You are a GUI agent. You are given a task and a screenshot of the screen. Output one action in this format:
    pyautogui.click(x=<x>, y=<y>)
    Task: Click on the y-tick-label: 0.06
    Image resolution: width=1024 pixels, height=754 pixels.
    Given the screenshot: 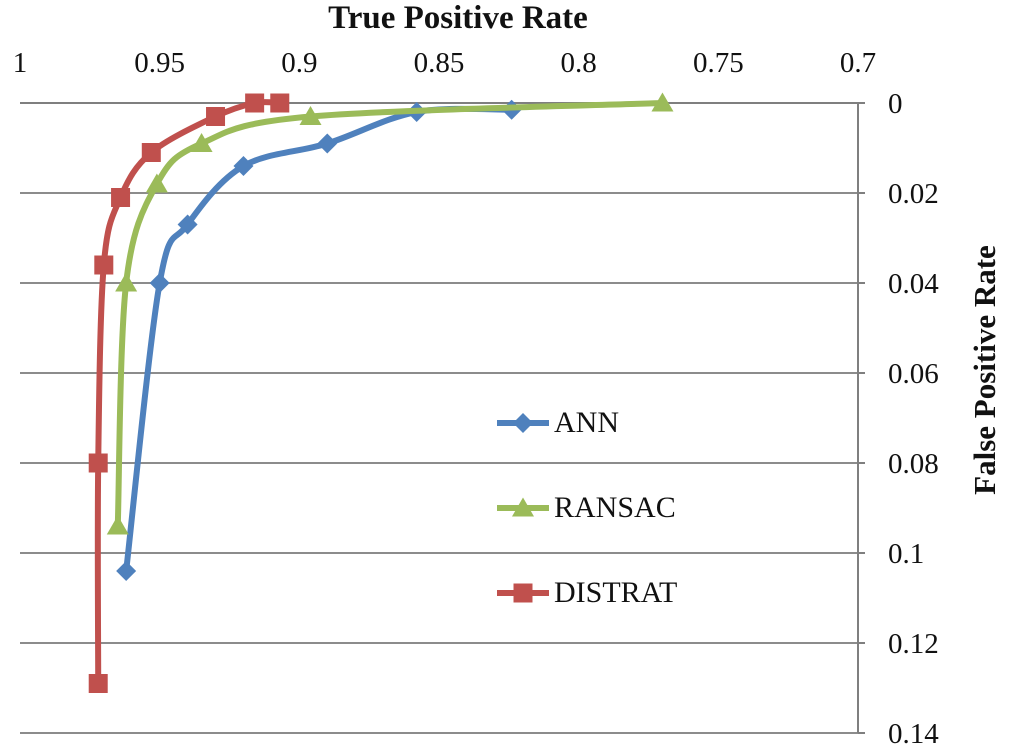 What is the action you would take?
    pyautogui.click(x=913, y=374)
    